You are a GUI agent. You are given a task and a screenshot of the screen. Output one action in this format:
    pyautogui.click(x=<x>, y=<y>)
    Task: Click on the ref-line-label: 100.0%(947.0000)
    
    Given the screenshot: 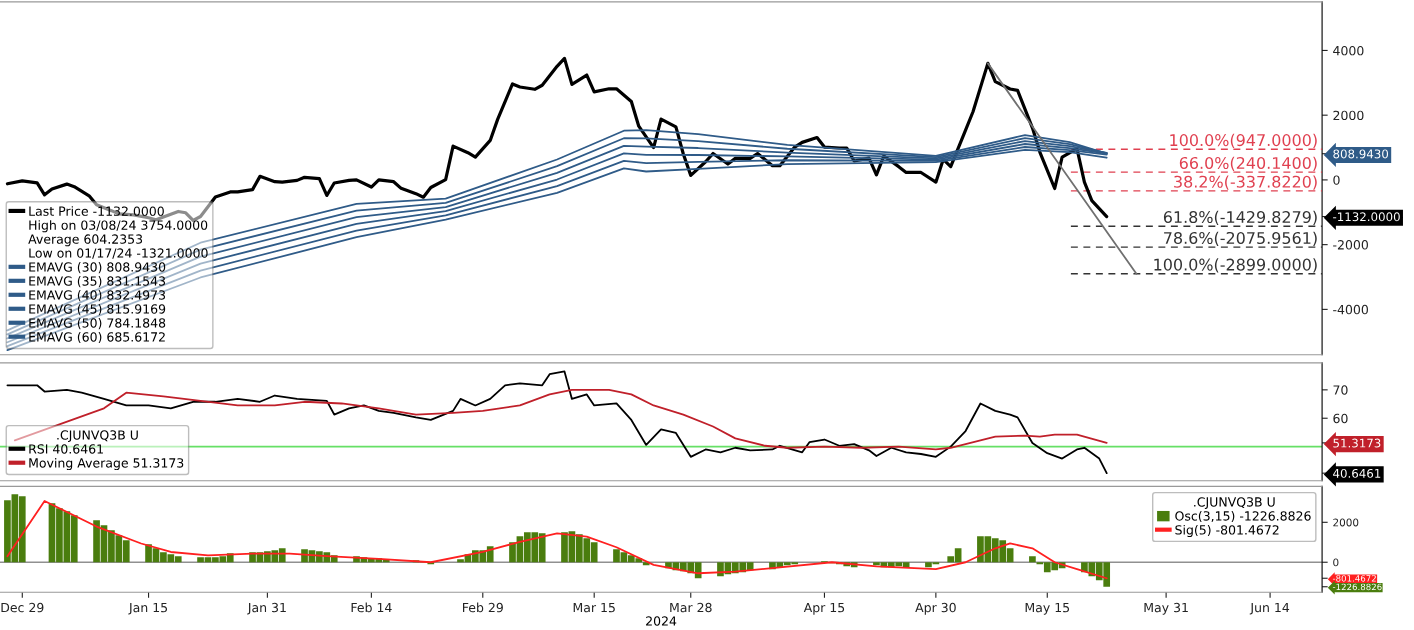 What is the action you would take?
    pyautogui.click(x=1243, y=141)
    